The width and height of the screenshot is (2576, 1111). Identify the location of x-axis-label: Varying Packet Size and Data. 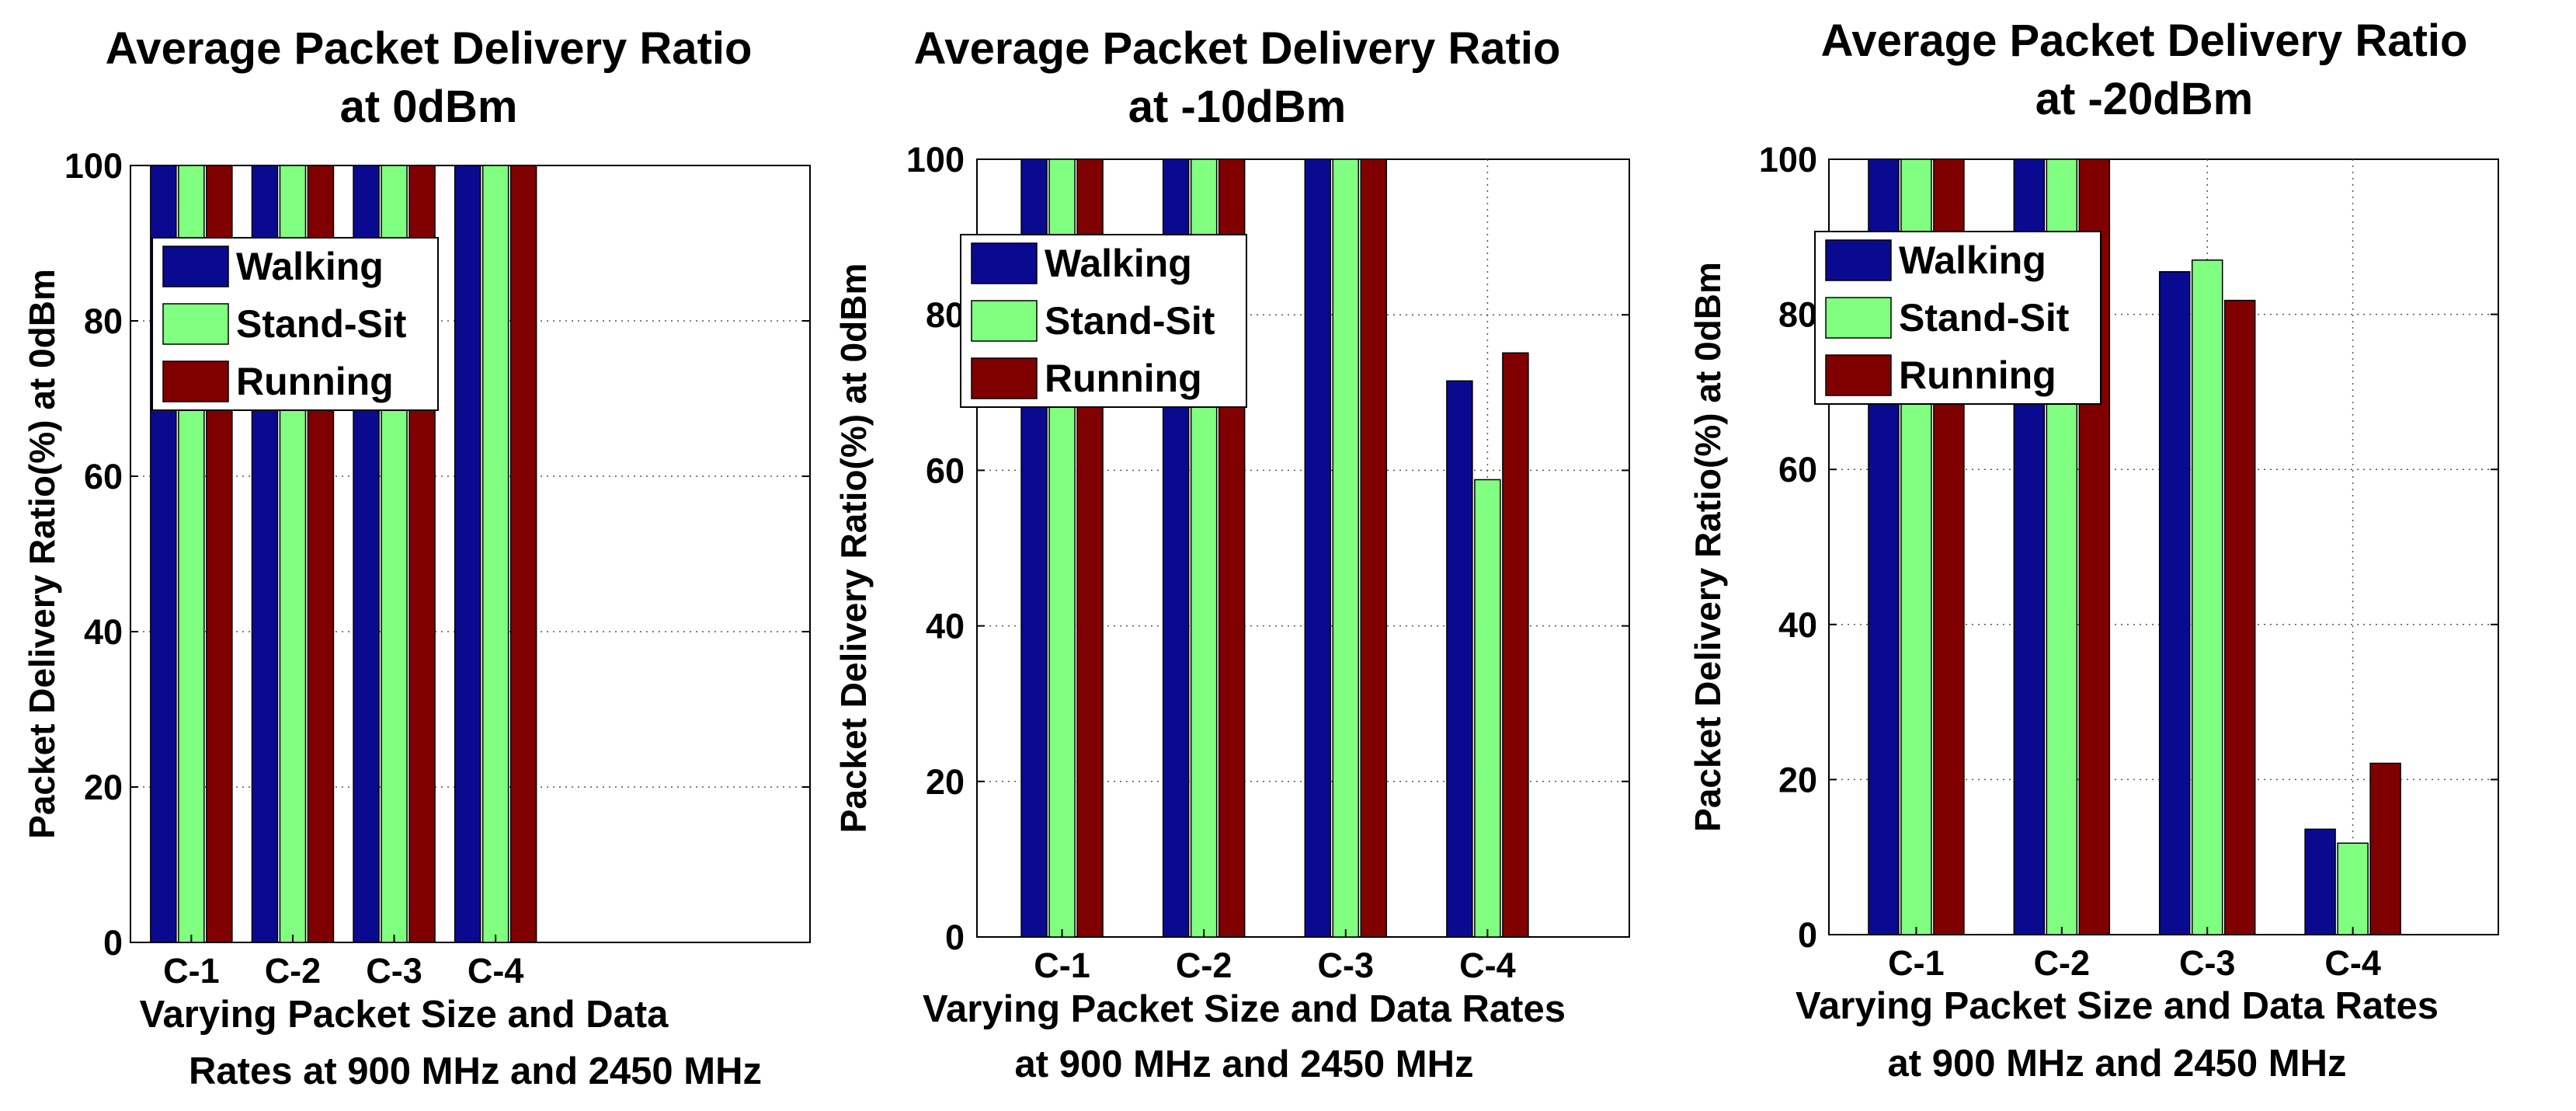
(404, 1015).